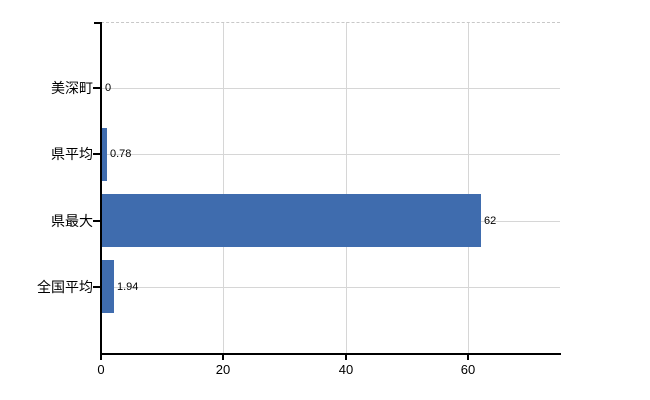 This screenshot has height=400, width=650. What do you see at coordinates (97, 23) in the screenshot?
I see `y-axis-top-tick` at bounding box center [97, 23].